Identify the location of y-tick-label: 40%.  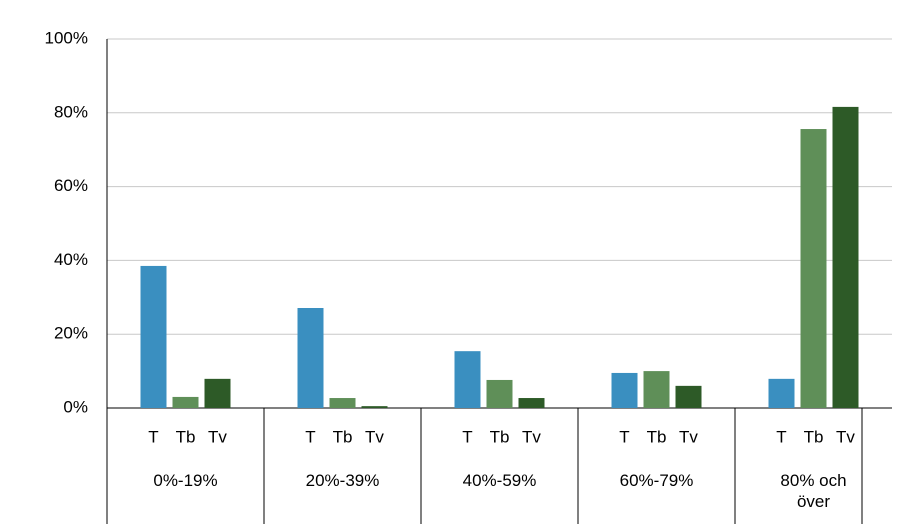
(71, 259).